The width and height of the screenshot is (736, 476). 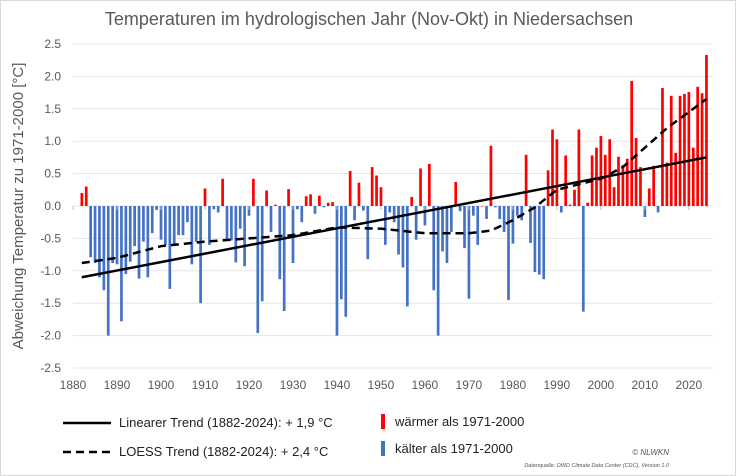 I want to click on x-tick-label: 1940, so click(x=337, y=385).